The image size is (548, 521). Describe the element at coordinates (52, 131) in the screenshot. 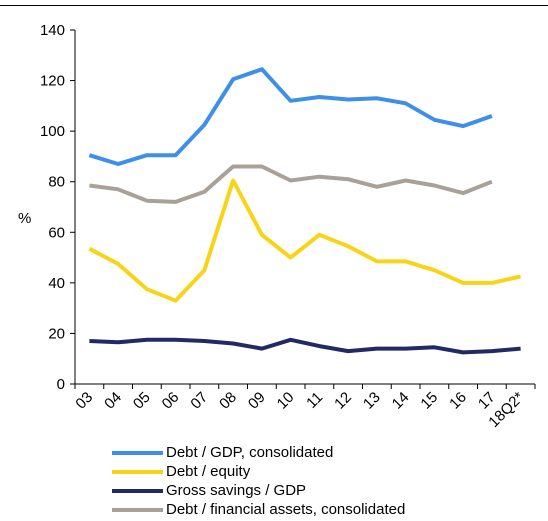

I see `y-tick-label: 100` at that location.